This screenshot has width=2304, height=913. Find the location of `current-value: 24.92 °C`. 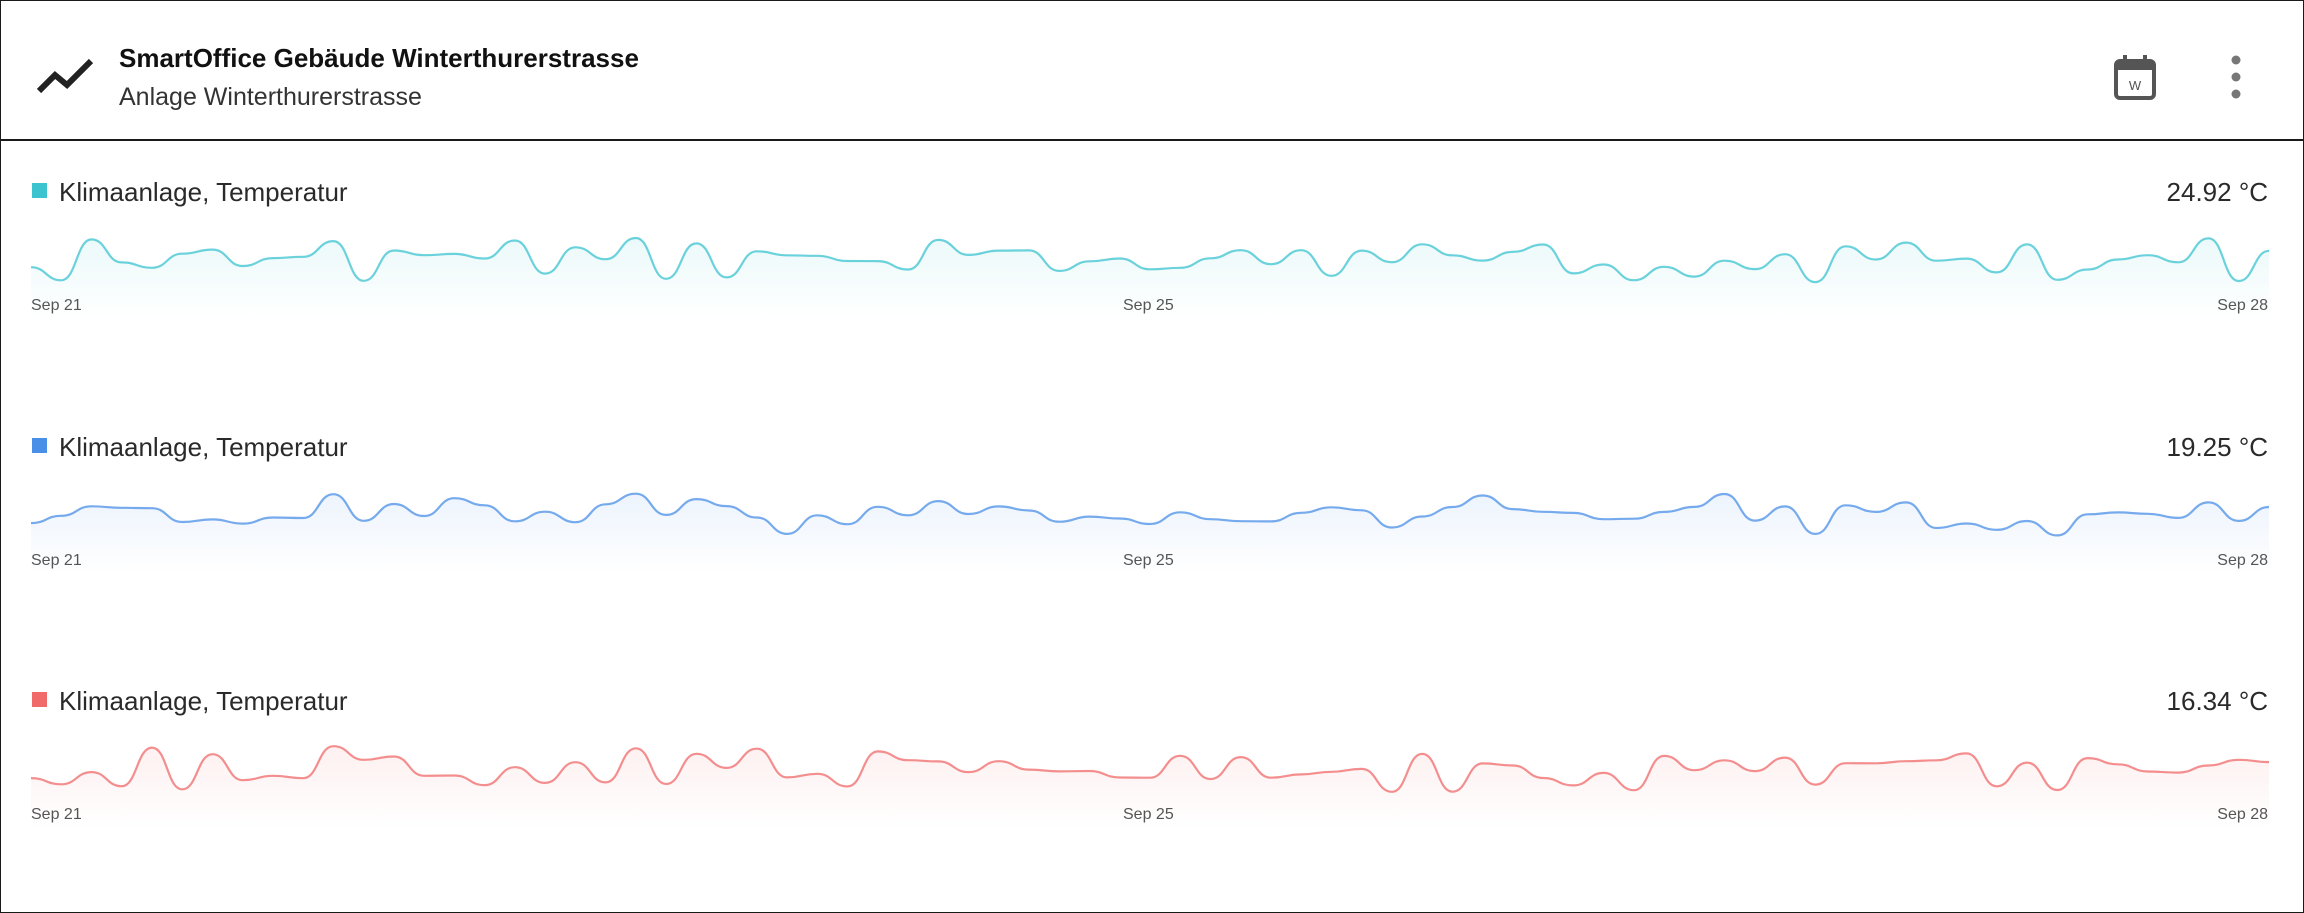

current-value: 24.92 °C is located at coordinates (2217, 192).